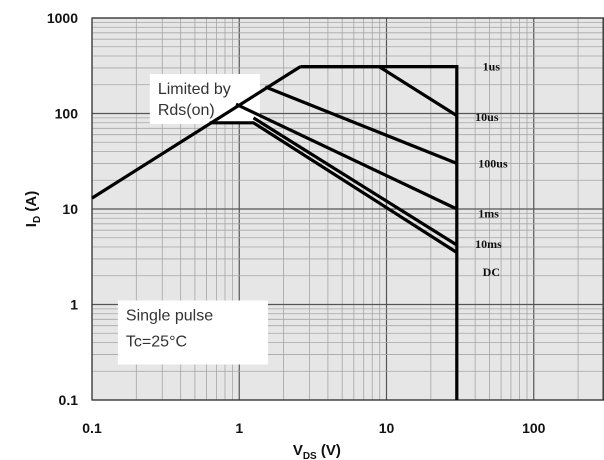 The width and height of the screenshot is (604, 460). Describe the element at coordinates (194, 89) in the screenshot. I see `annotation-text: Limited by` at that location.